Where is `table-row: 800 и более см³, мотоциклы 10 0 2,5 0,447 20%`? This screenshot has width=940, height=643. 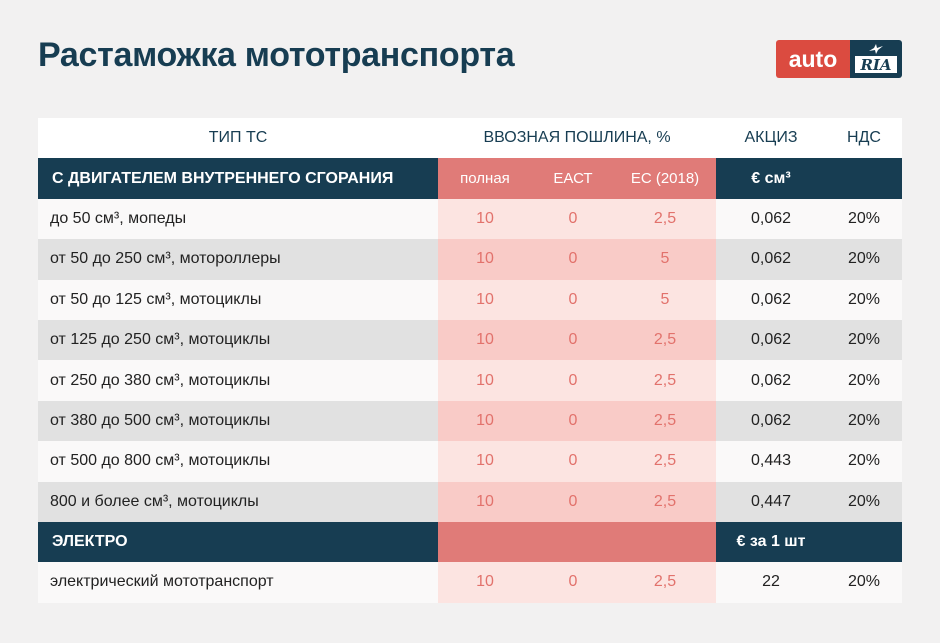 table-row: 800 и более см³, мотоциклы 10 0 2,5 0,447 20% is located at coordinates (470, 501).